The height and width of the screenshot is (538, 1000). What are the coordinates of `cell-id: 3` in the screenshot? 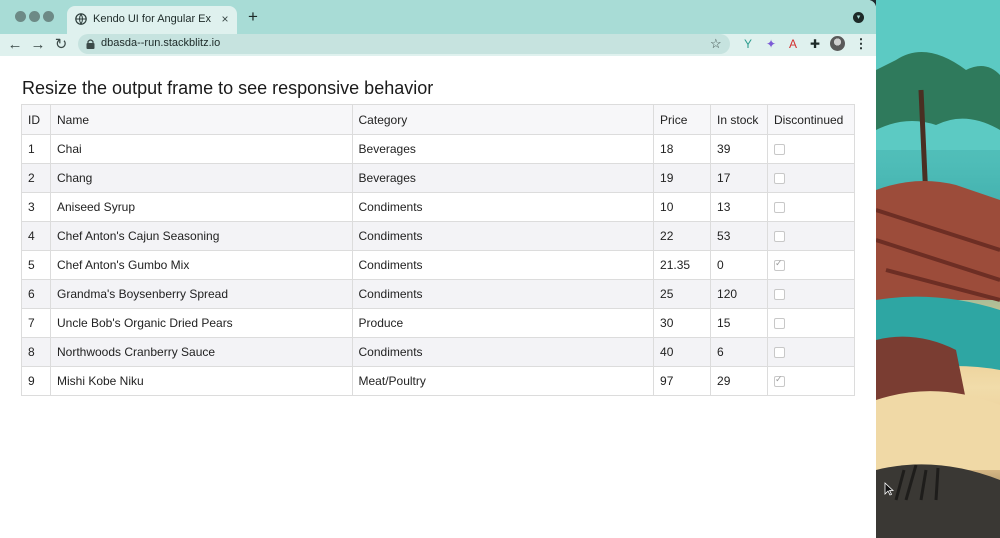 It's located at (36, 207).